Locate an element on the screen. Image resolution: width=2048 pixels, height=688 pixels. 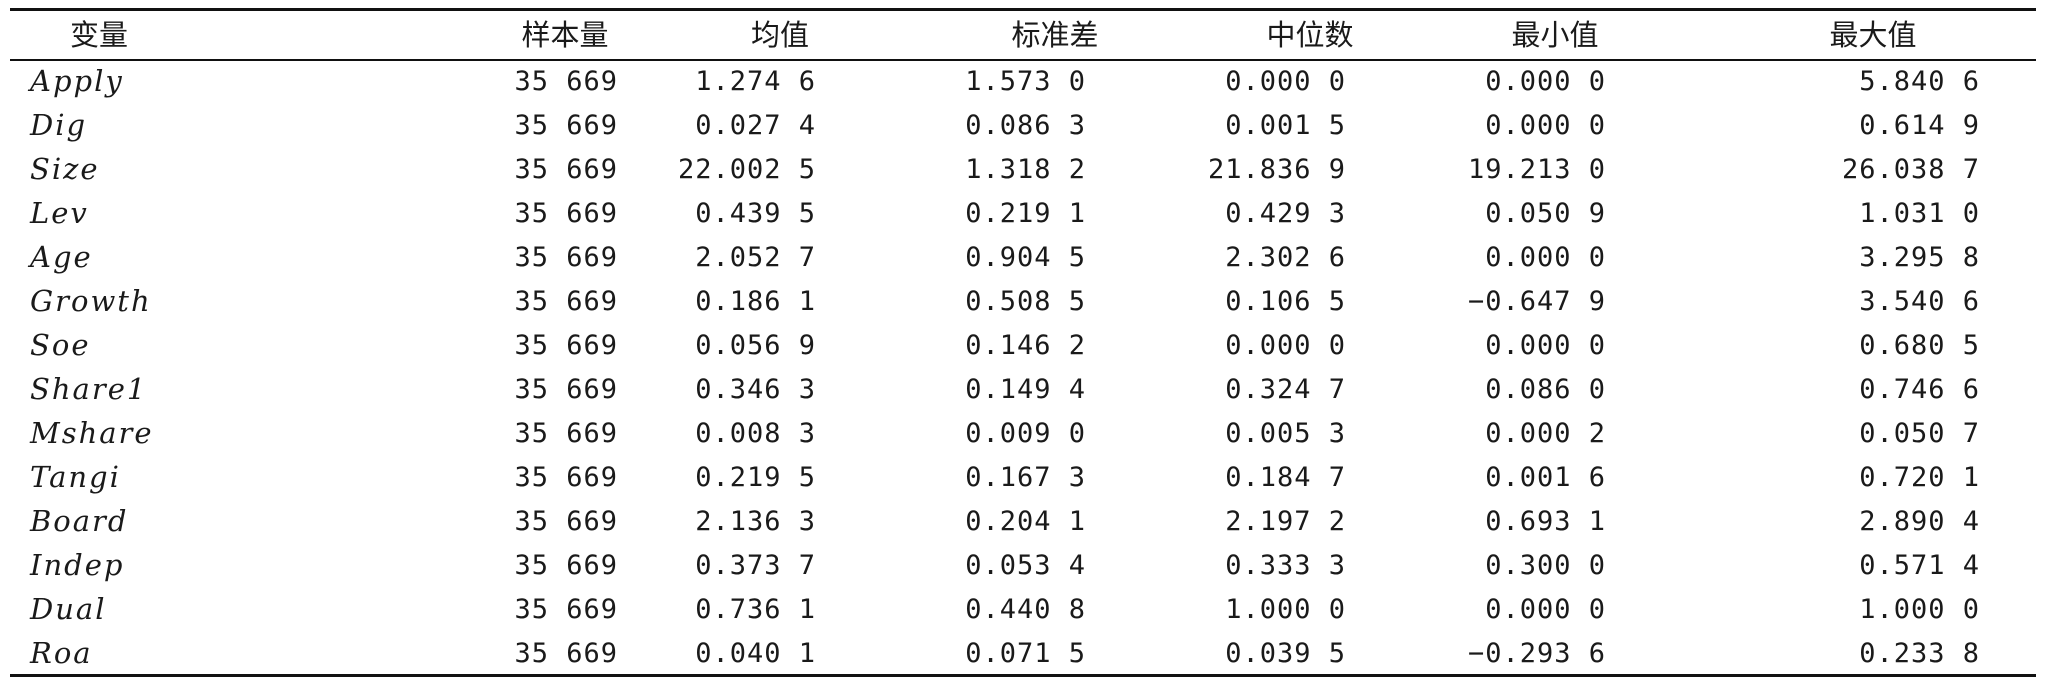
mean-cell: 0.186 1 is located at coordinates (755, 301).